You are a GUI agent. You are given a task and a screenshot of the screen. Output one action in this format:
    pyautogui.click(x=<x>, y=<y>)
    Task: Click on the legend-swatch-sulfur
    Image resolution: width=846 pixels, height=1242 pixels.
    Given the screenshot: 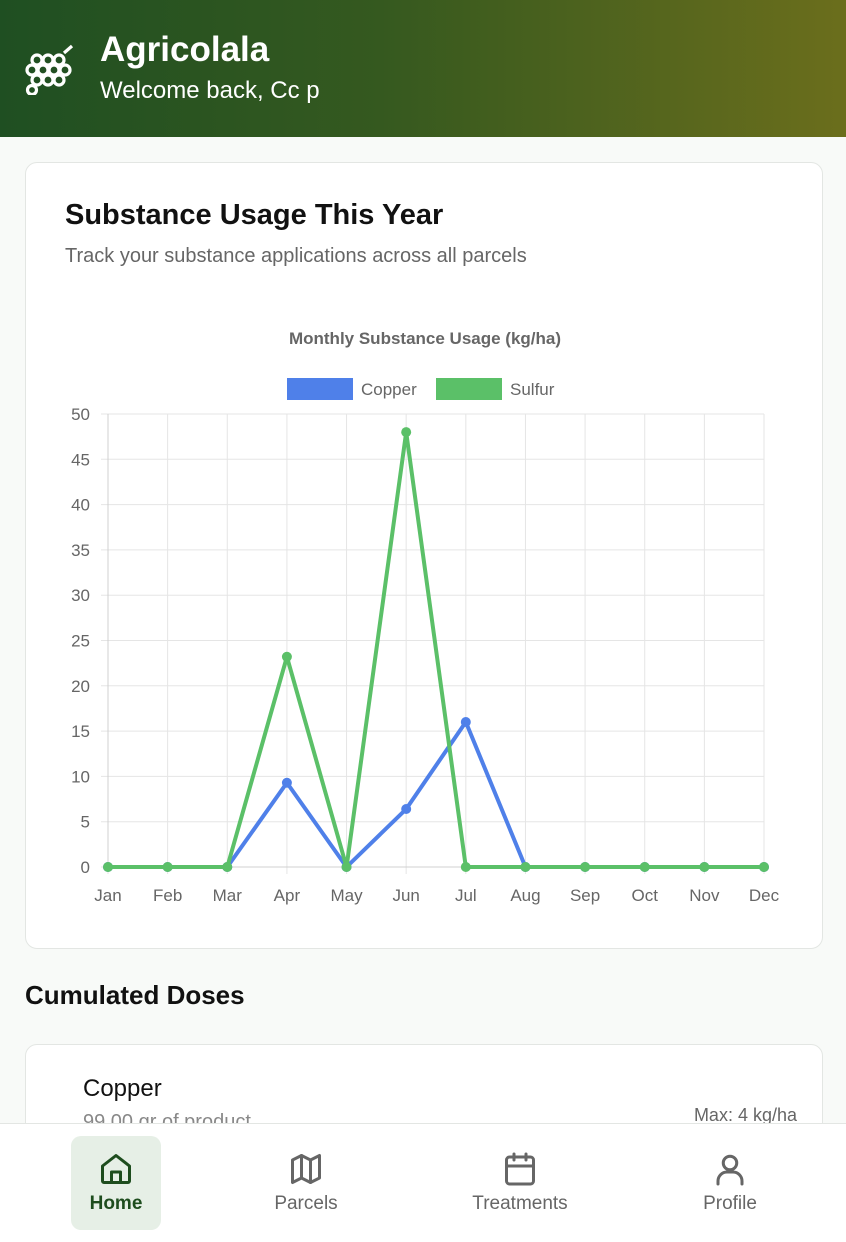 What is the action you would take?
    pyautogui.click(x=469, y=389)
    